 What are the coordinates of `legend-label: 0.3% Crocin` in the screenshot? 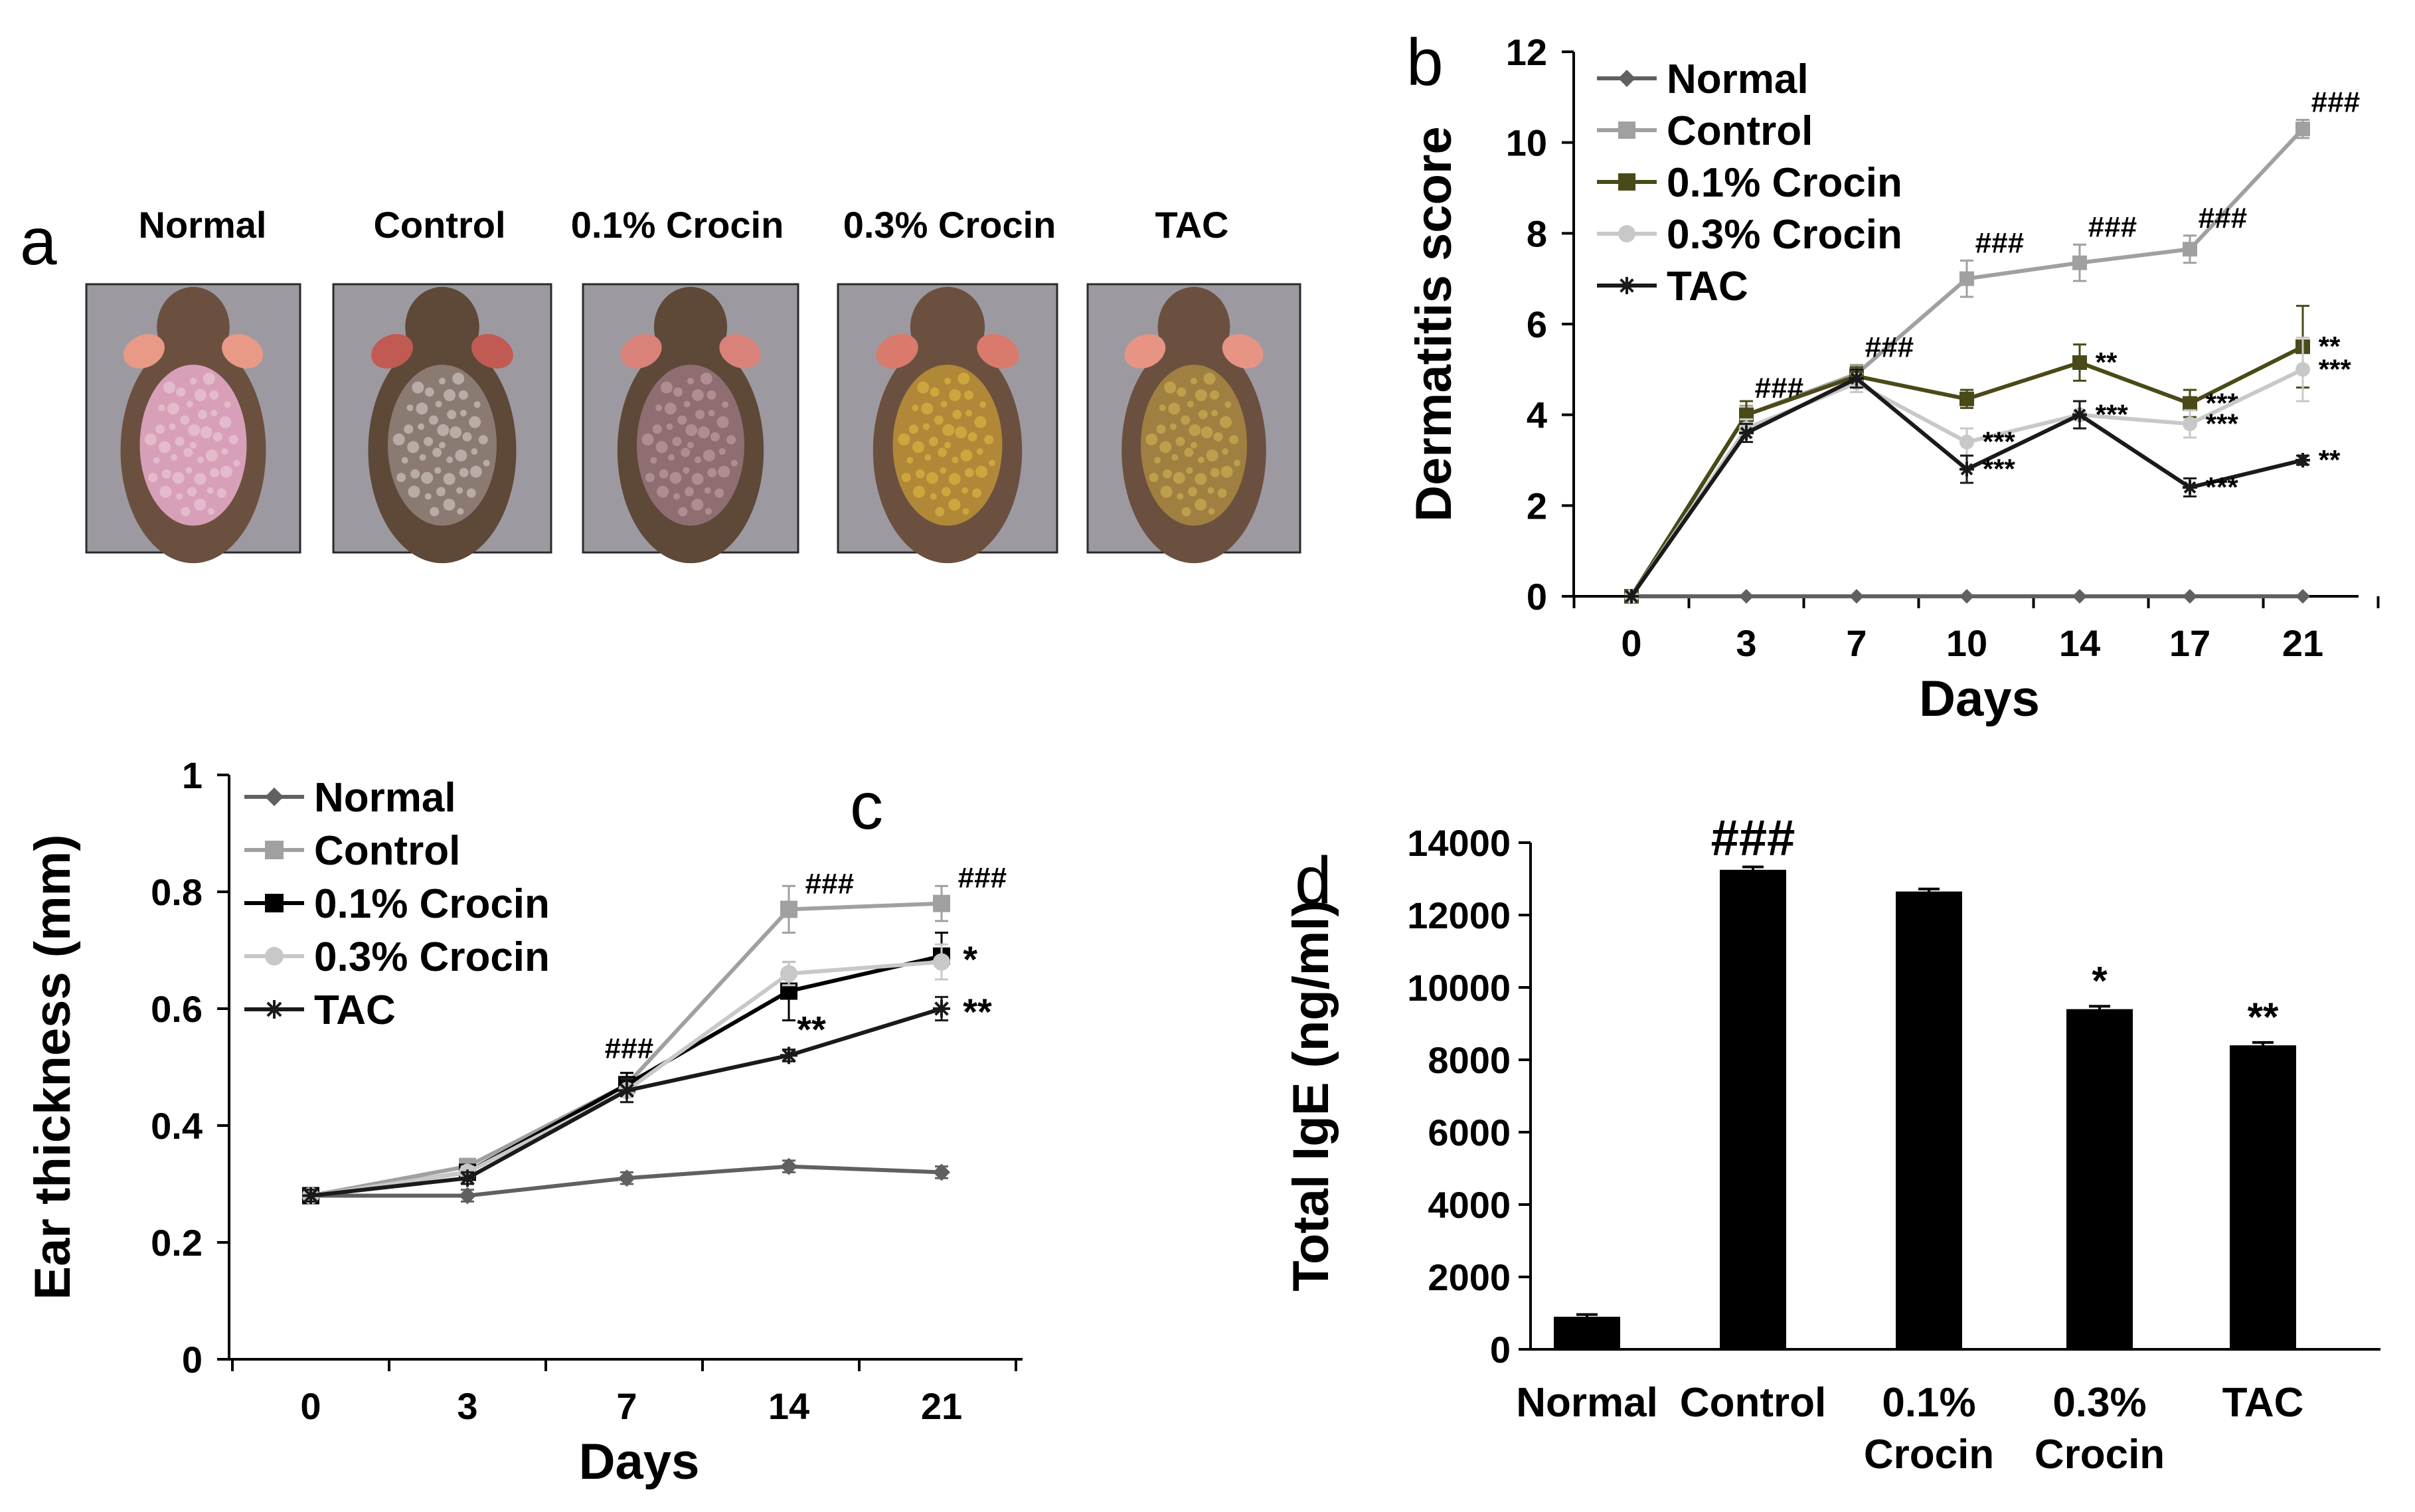 It's located at (1785, 235).